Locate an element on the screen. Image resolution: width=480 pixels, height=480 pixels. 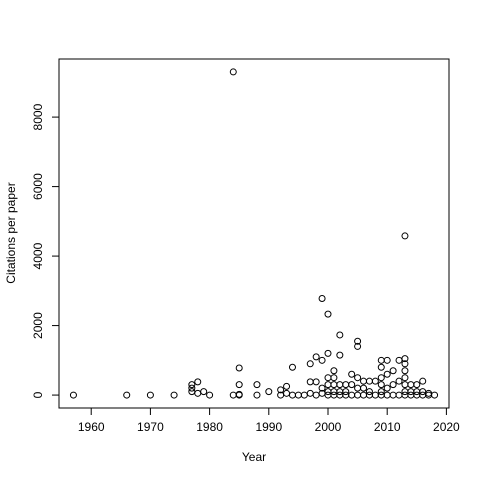
x-tick-label: 1960 is located at coordinates (91, 427).